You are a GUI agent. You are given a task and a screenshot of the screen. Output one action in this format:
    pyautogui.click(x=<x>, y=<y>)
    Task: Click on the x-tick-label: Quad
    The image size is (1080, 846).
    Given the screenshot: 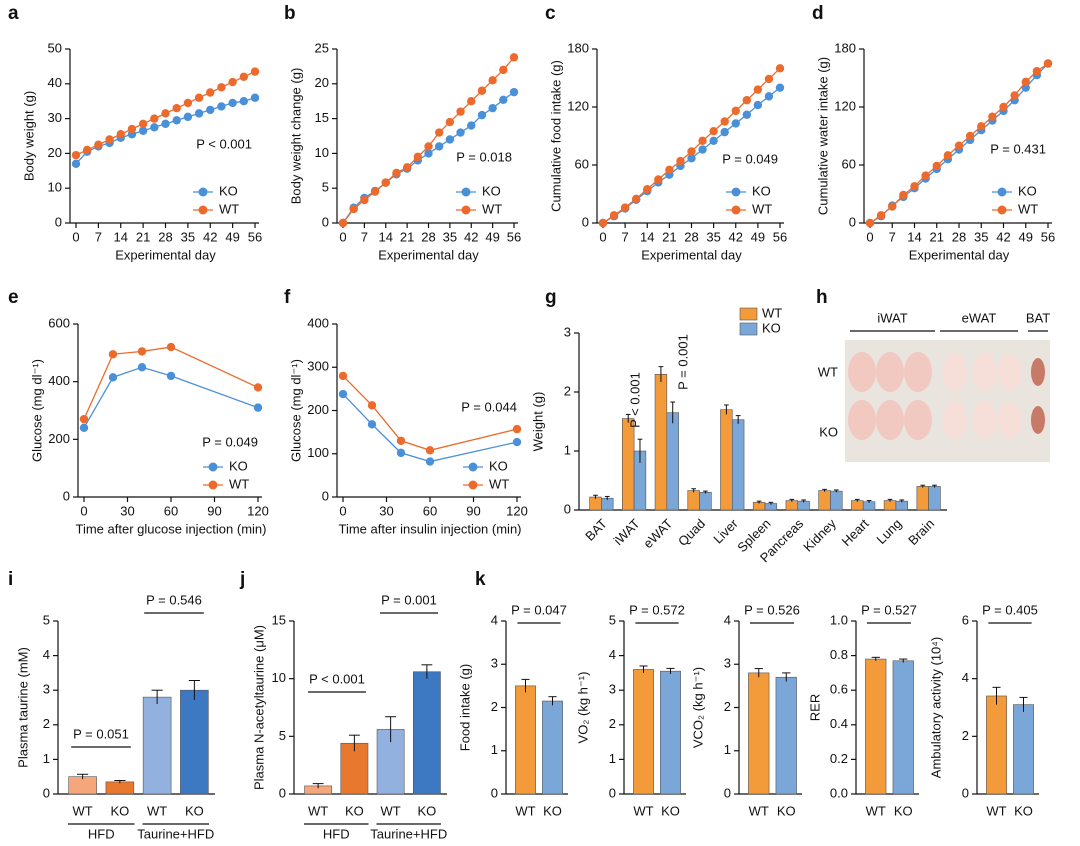 What is the action you would take?
    pyautogui.click(x=691, y=532)
    